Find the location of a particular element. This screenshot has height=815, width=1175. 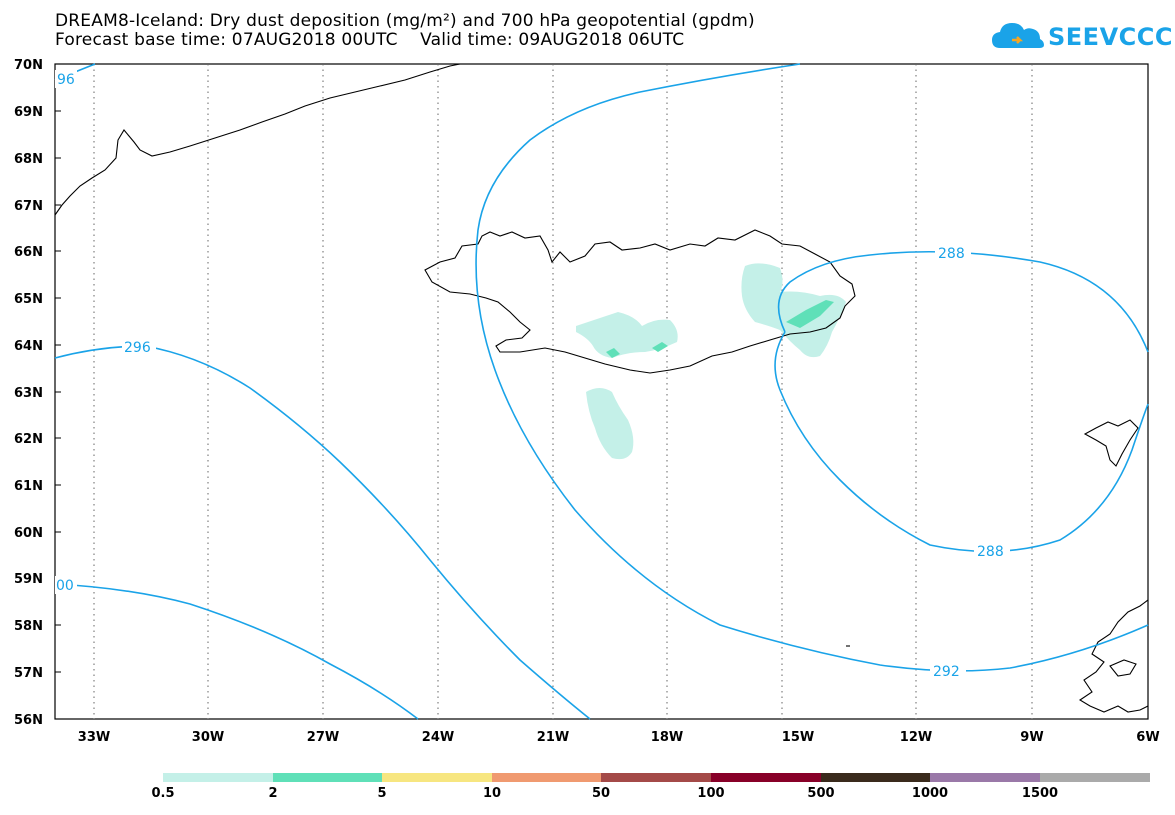

lon-label: 6W is located at coordinates (1147, 737).